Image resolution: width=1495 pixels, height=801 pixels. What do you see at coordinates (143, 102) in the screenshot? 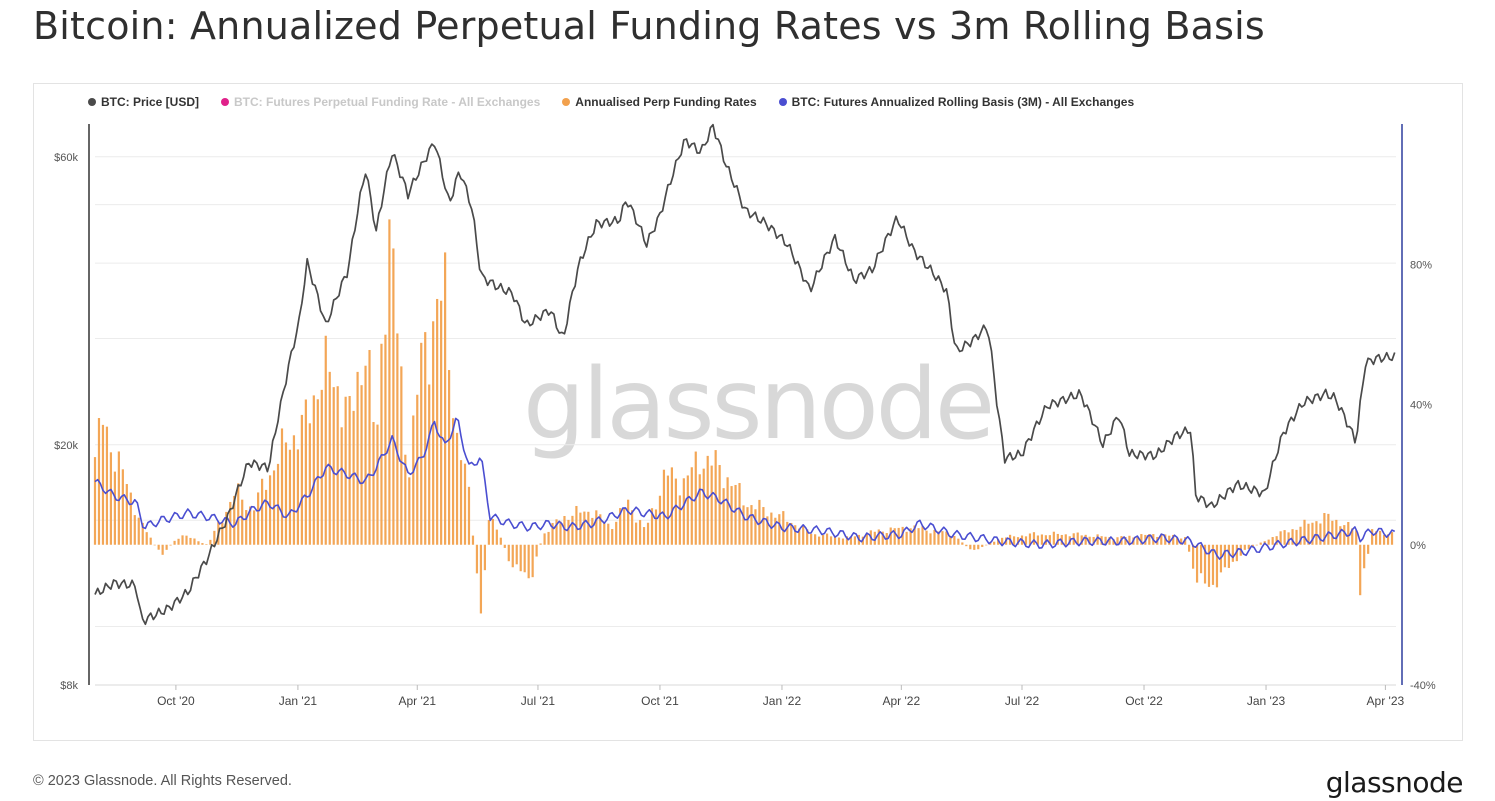
I see `legend-item-price: BTC: Price [USD]` at bounding box center [143, 102].